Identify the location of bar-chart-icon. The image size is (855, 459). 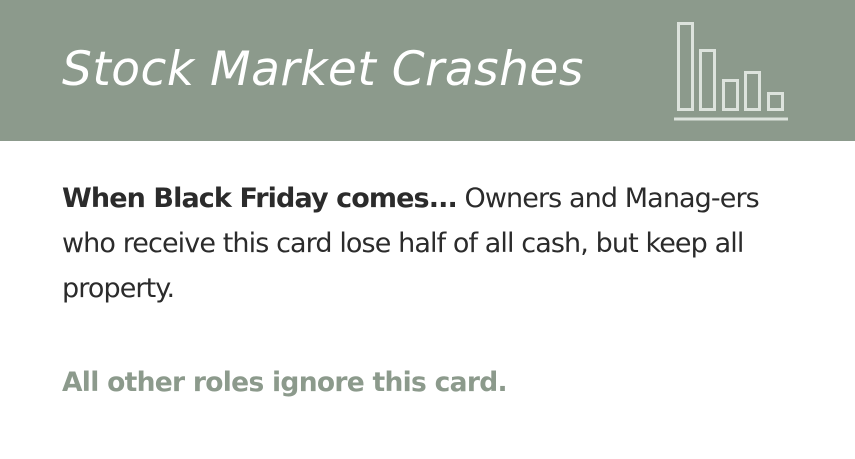
(731, 71).